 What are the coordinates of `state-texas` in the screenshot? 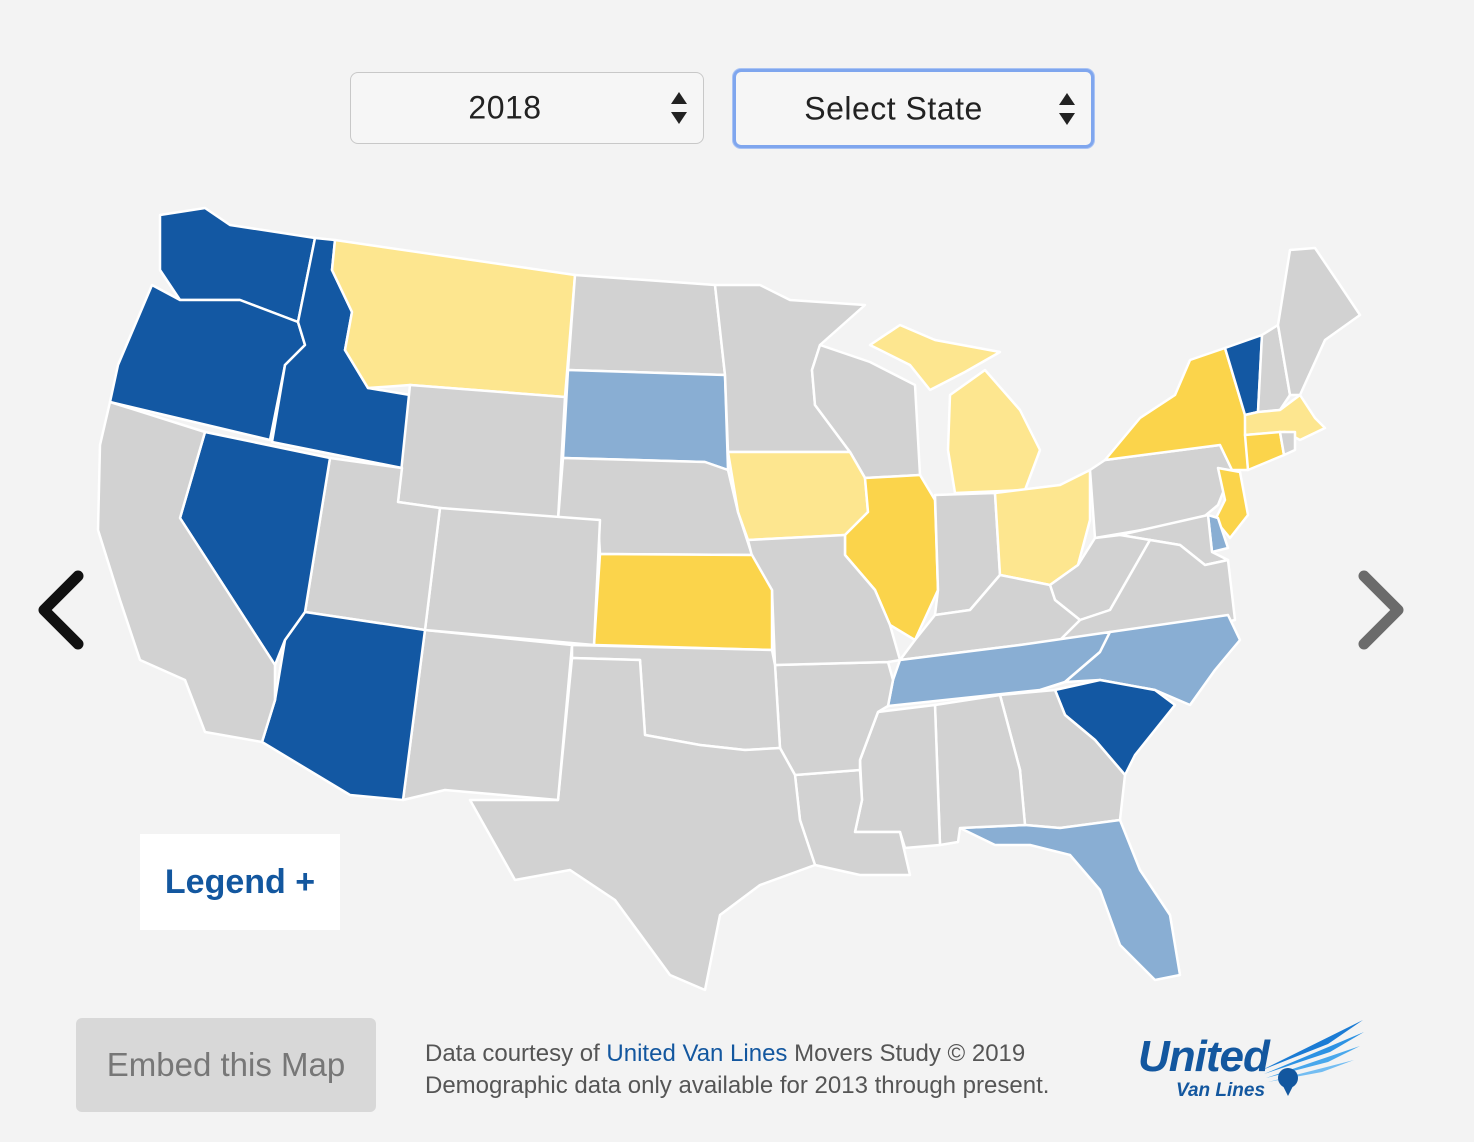 It's located at (642, 824).